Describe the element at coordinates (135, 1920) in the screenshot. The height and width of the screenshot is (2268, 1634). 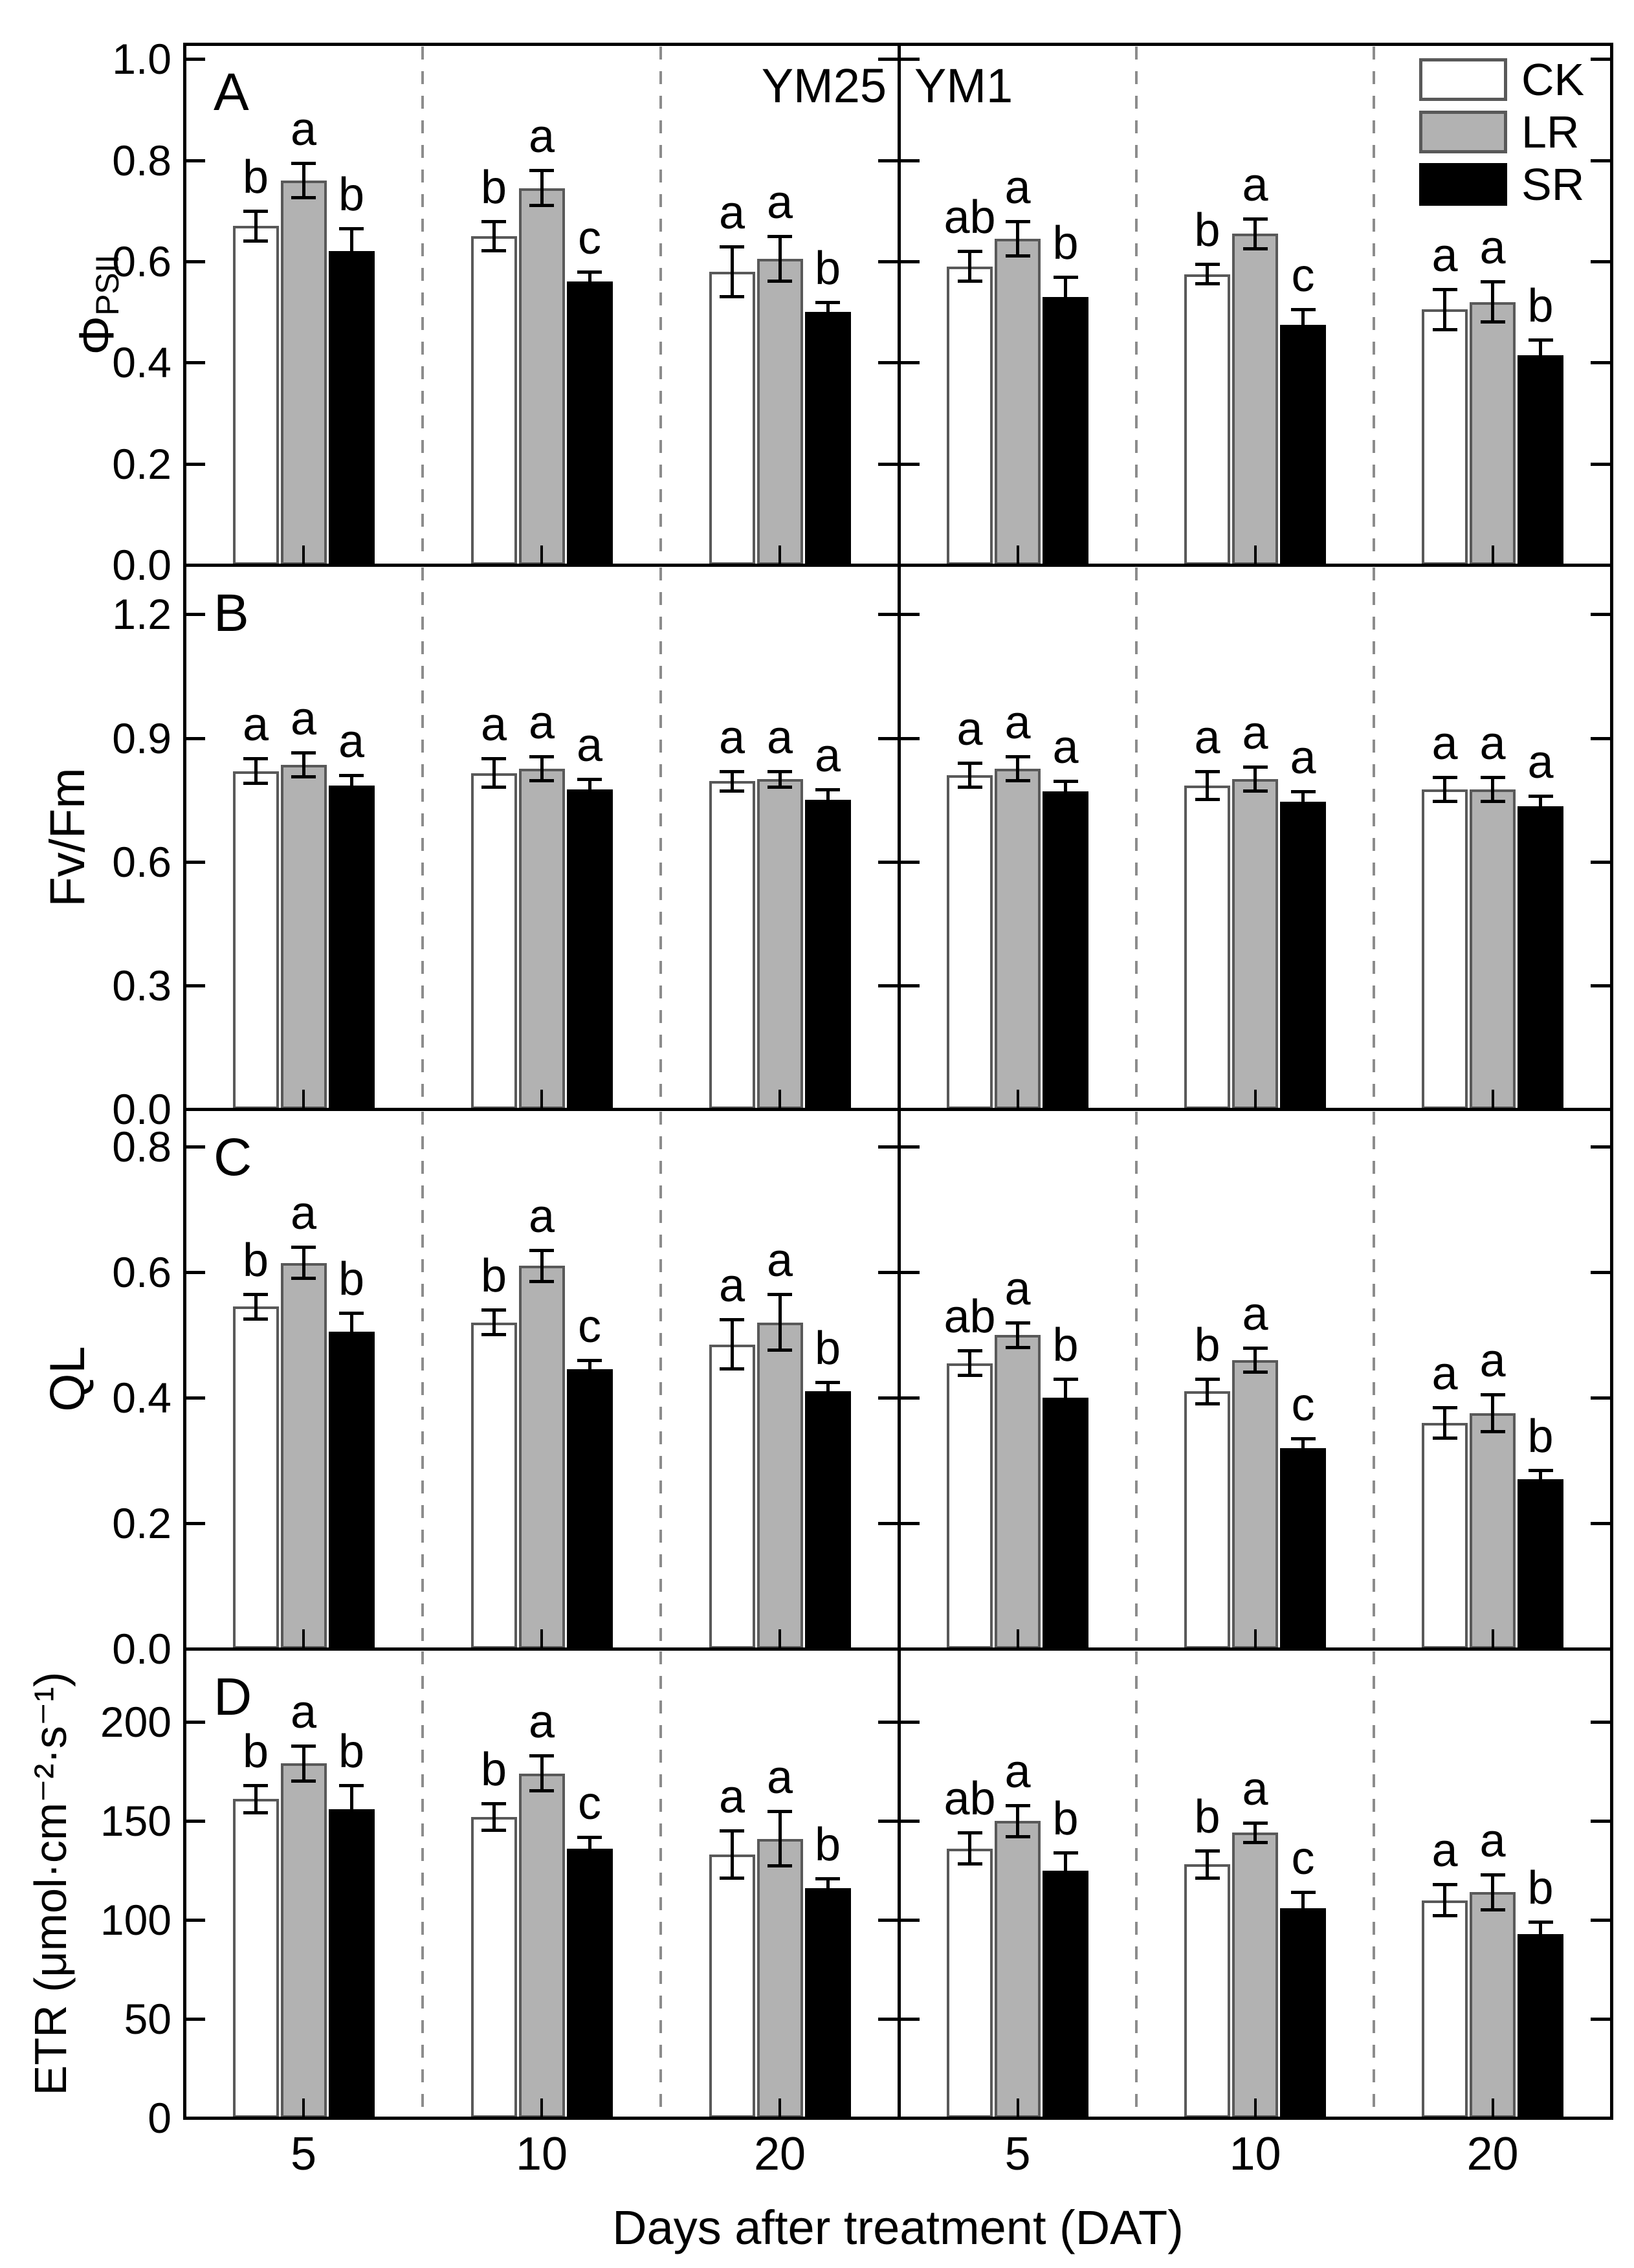
I see `y-tick-label: 100` at that location.